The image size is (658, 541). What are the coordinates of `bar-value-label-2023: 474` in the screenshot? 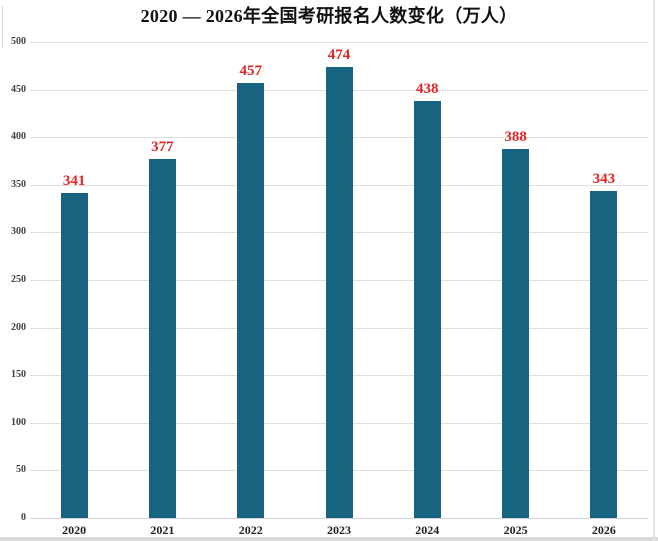 It's located at (339, 54).